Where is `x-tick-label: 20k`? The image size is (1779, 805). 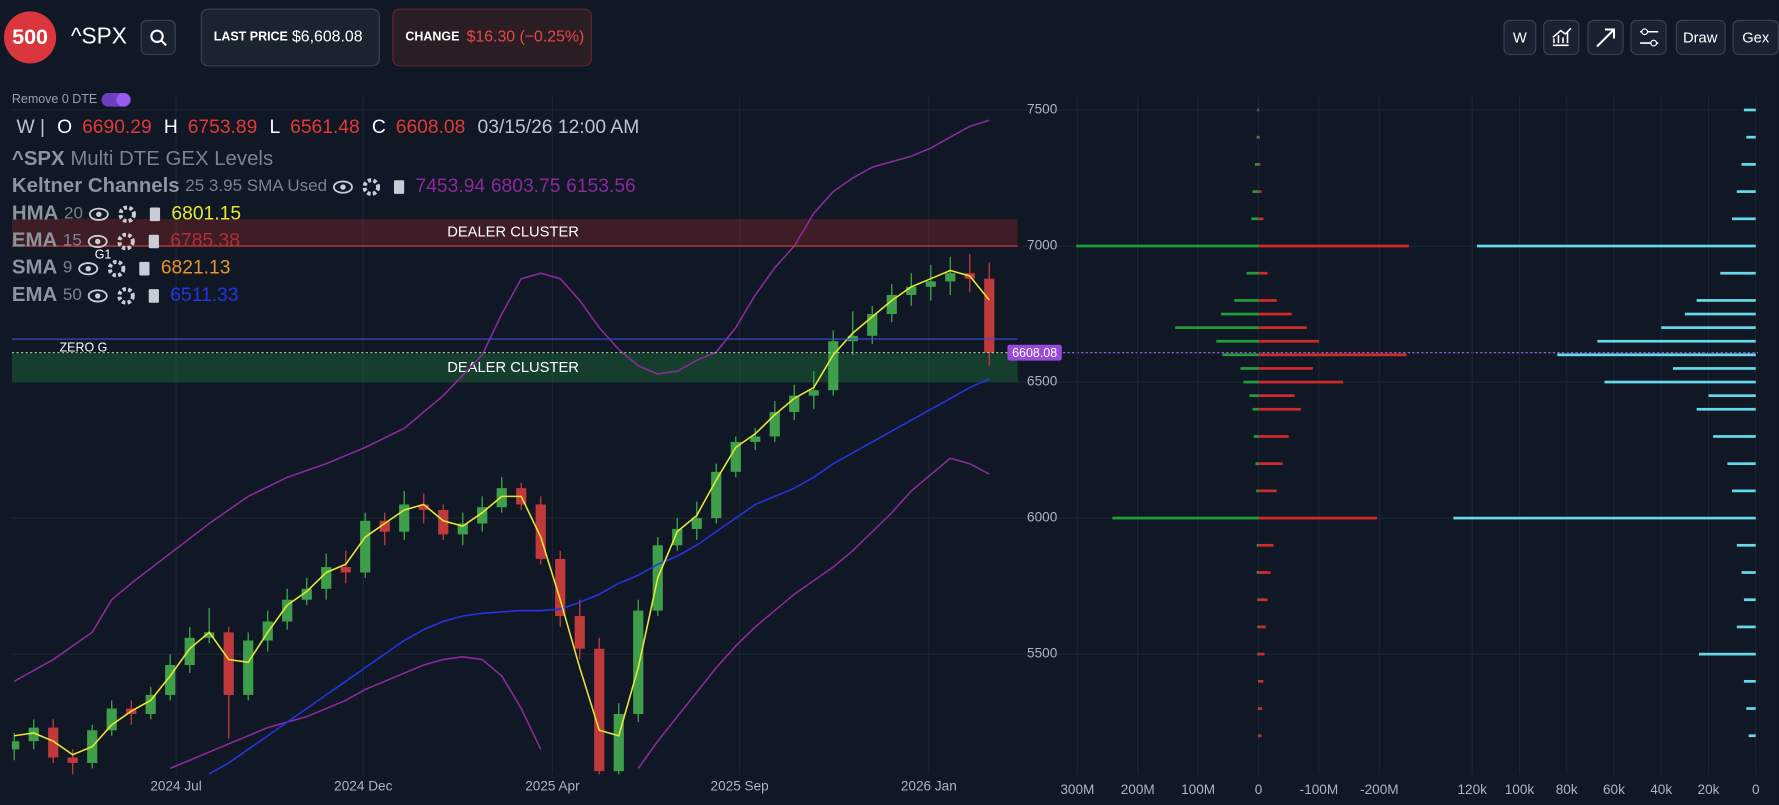
x-tick-label: 20k is located at coordinates (1709, 789).